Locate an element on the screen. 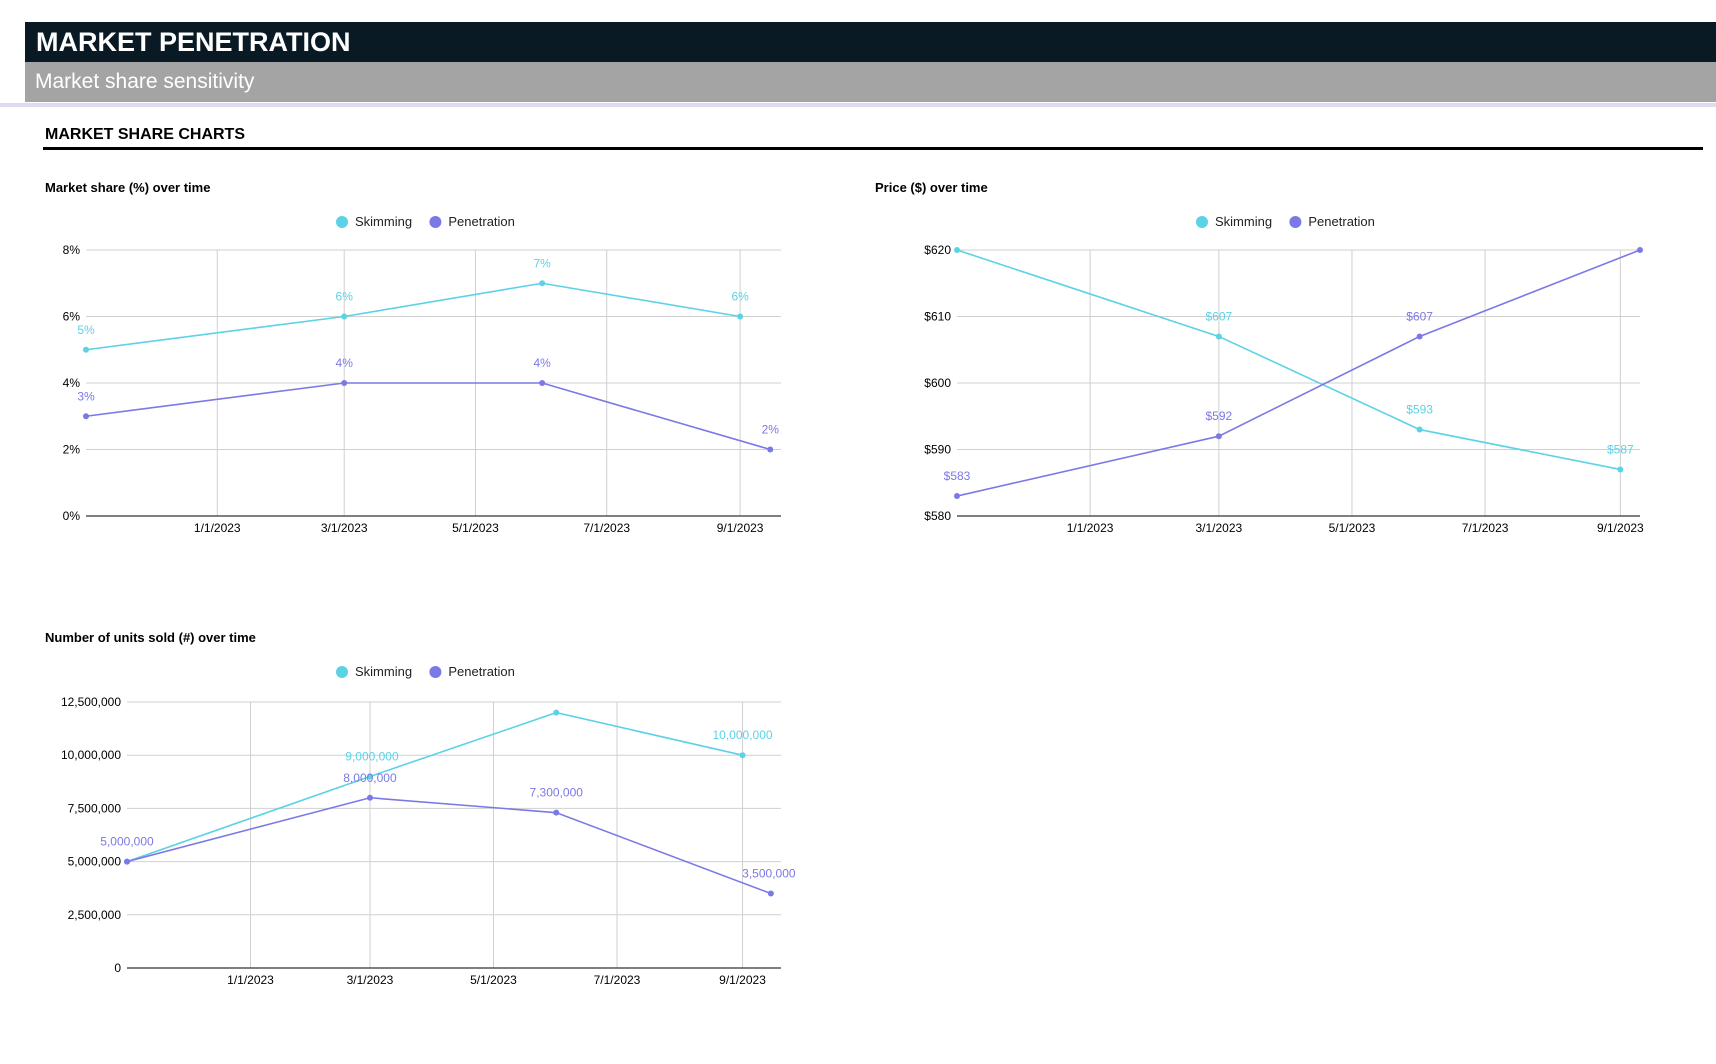 This screenshot has height=1064, width=1716. y-tick-label: 8% is located at coordinates (72, 250).